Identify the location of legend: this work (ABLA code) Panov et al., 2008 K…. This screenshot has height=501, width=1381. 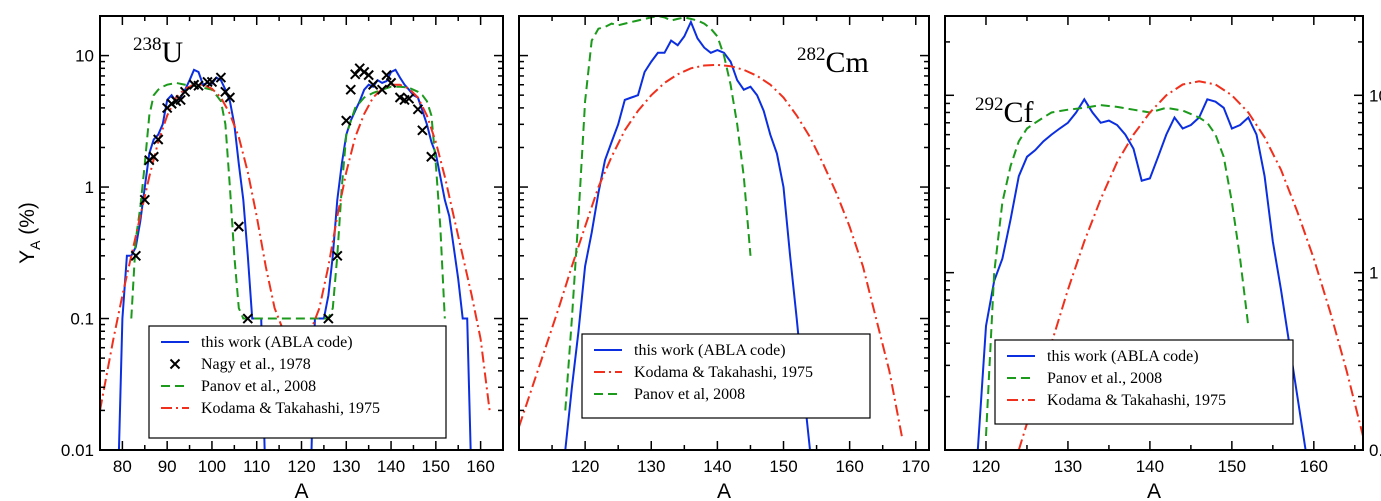
(1144, 382).